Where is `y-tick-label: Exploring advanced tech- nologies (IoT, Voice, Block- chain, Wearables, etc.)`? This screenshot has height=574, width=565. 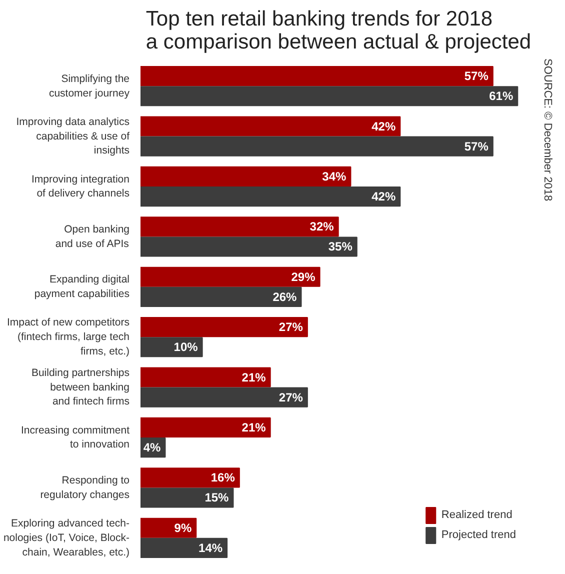
y-tick-label: Exploring advanced tech- nologies (IoT, Voice, Block- chain, Wearables, etc.) is located at coordinates (66, 537).